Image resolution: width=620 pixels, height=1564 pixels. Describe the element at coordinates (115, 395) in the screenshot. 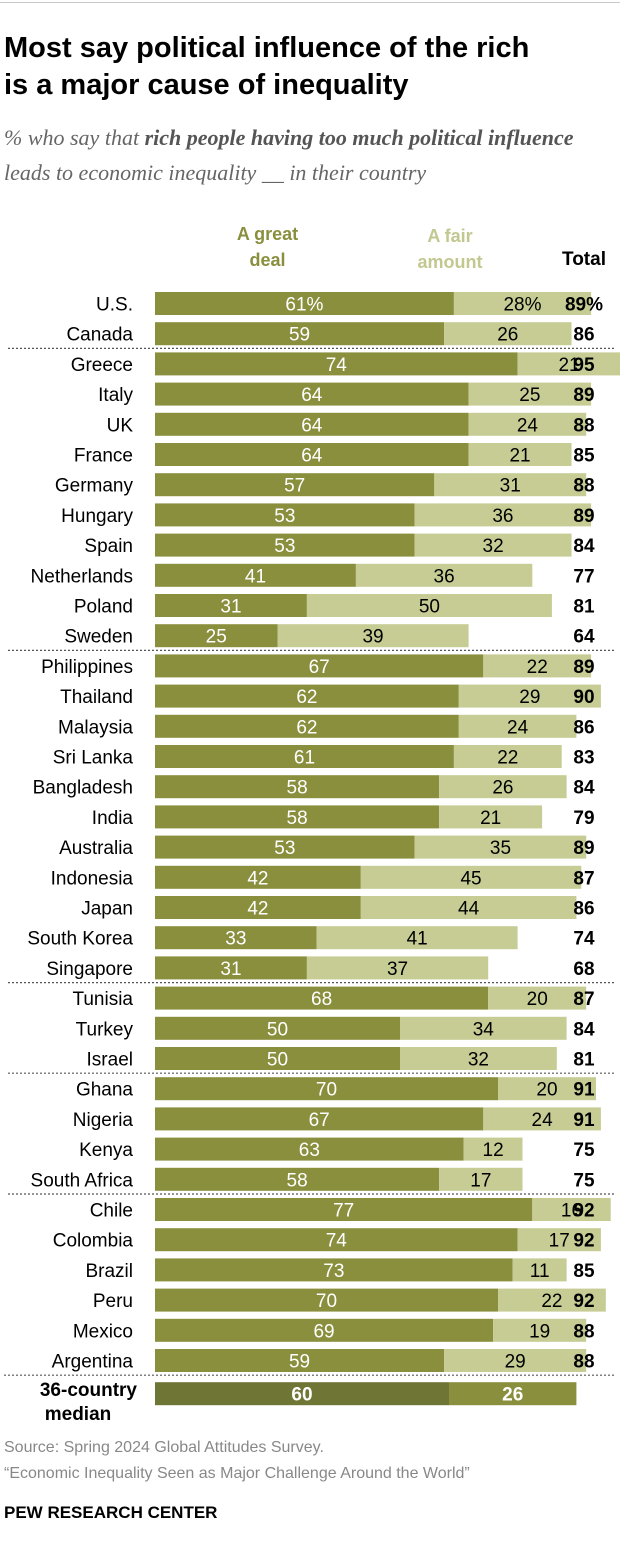

I see `country-label: Italy` at that location.